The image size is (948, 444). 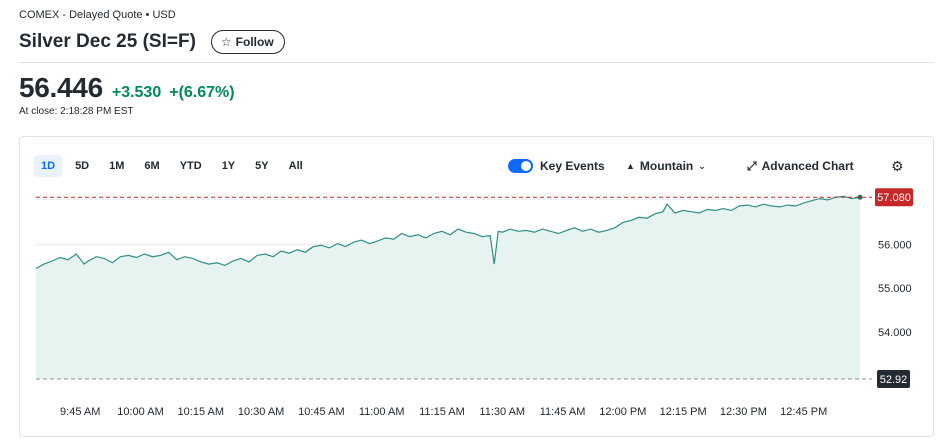 I want to click on chart-type-label: Mountain, so click(x=666, y=166).